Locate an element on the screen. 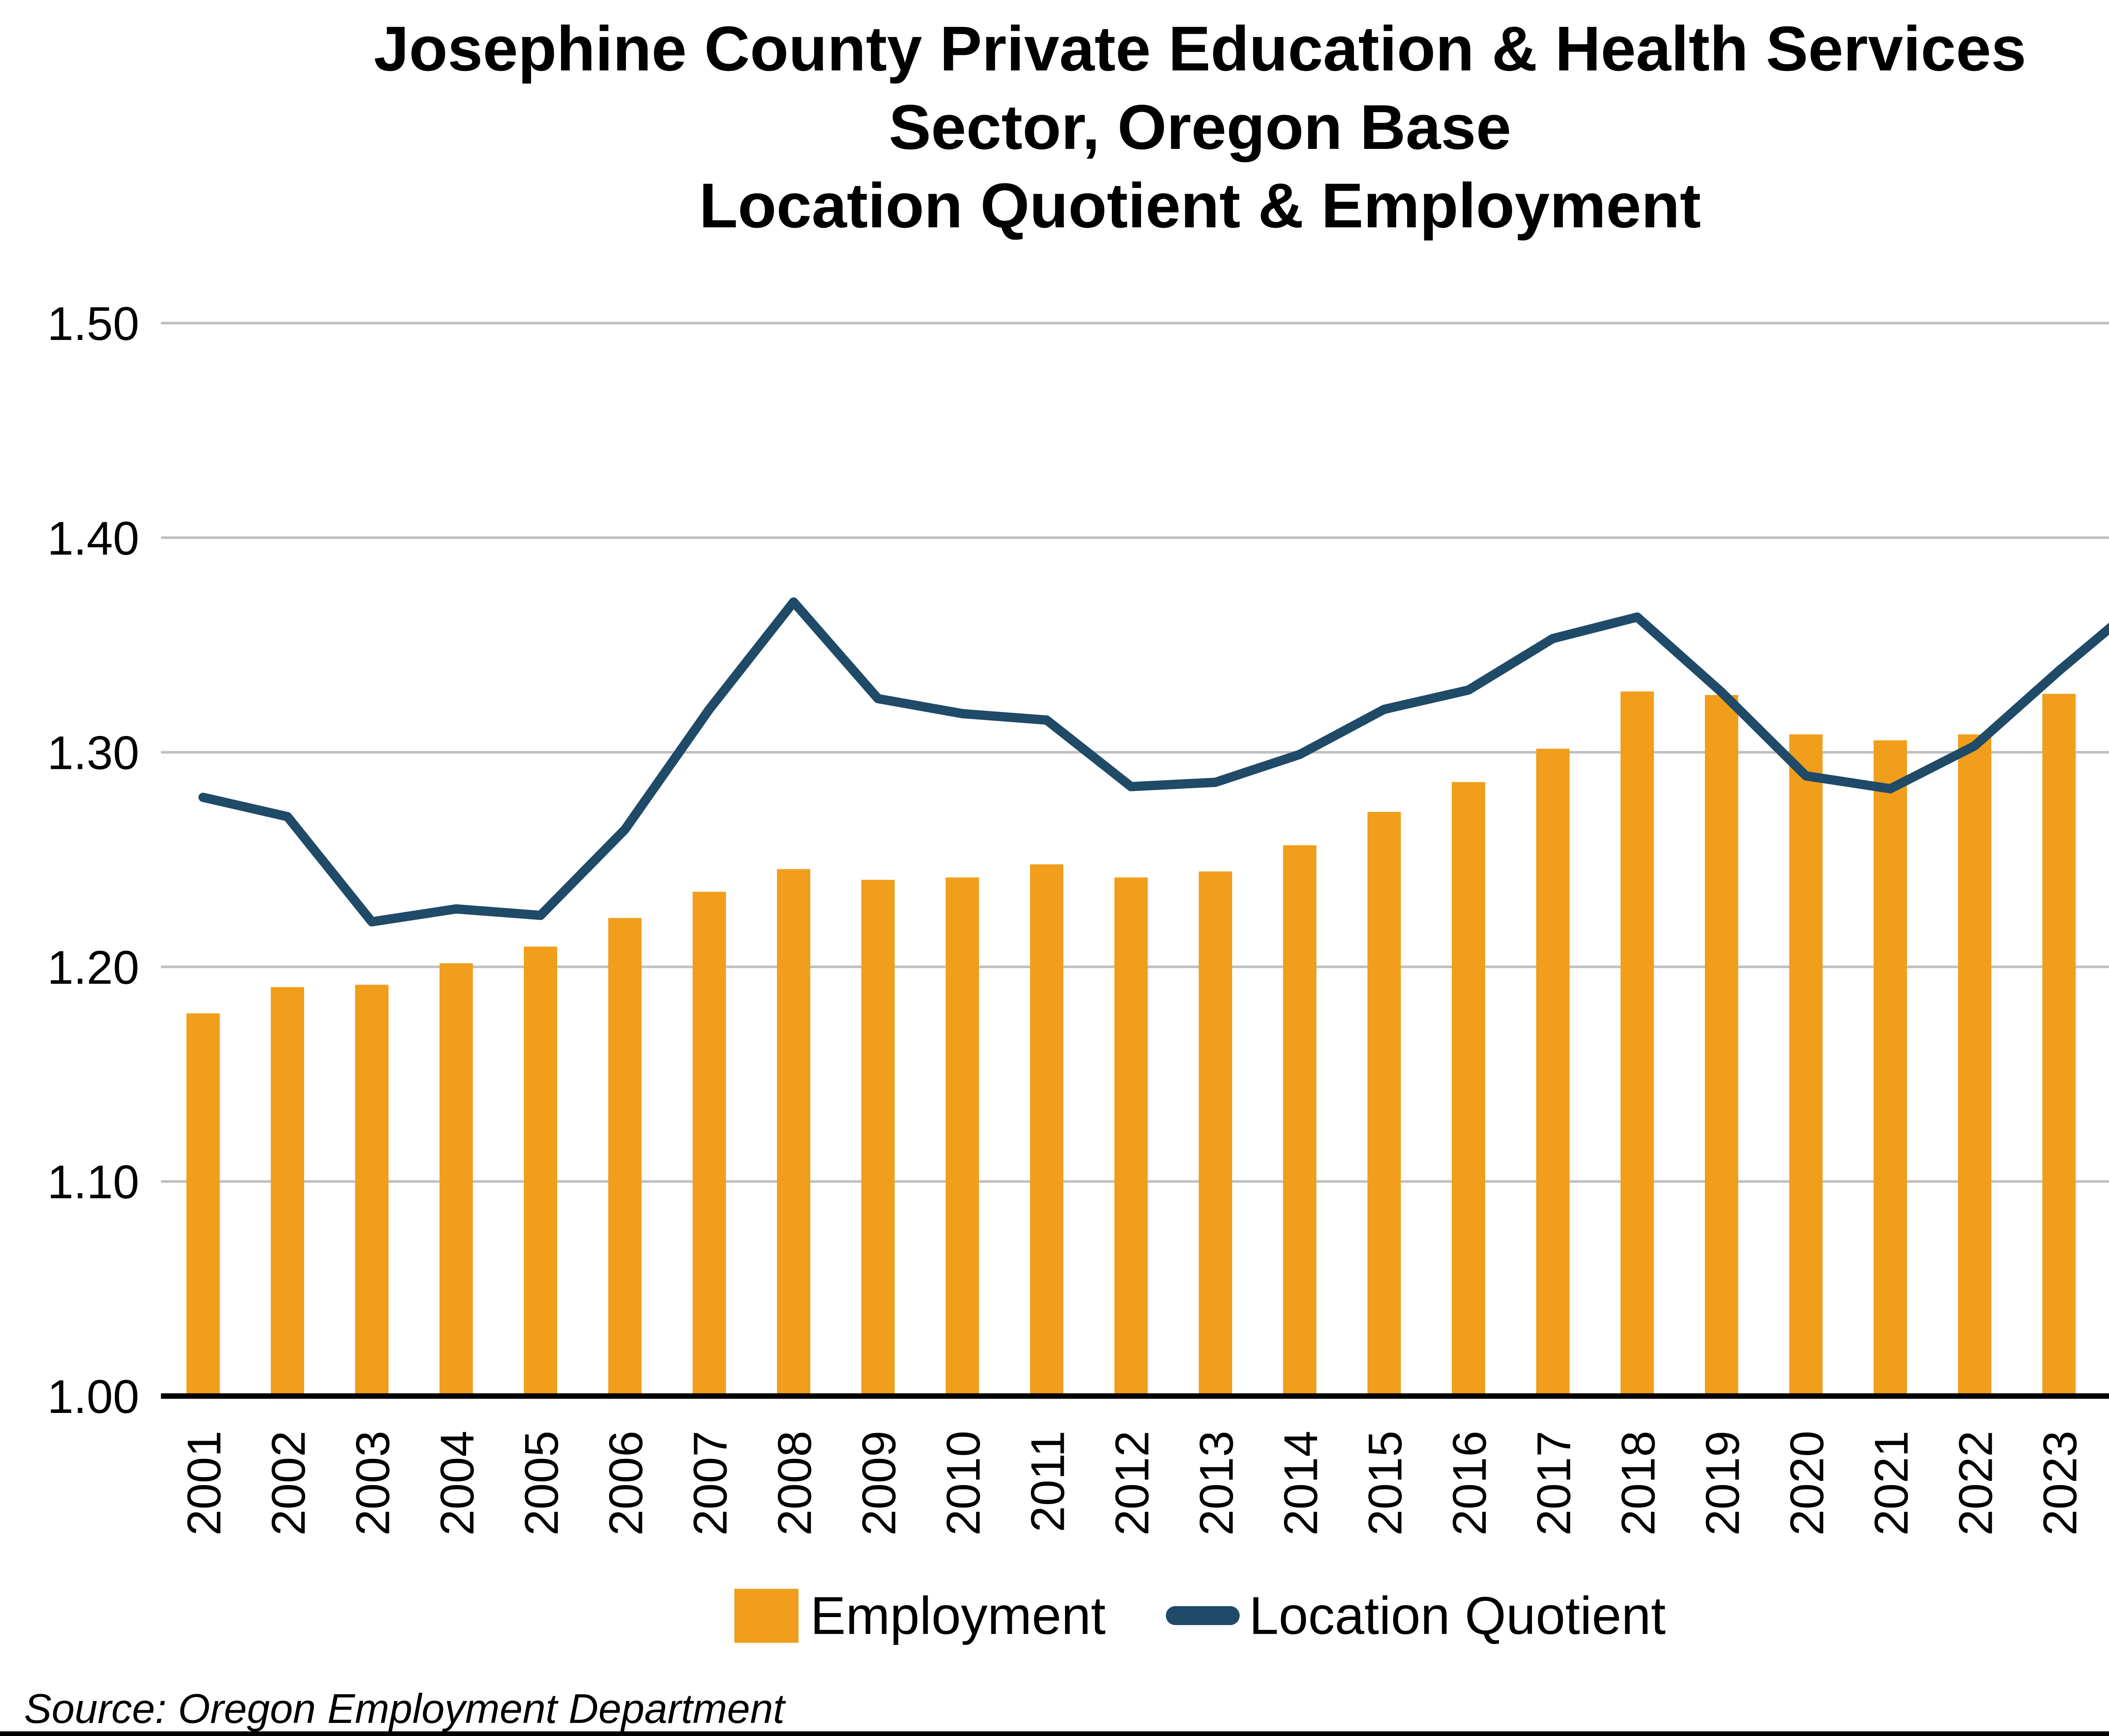 The height and width of the screenshot is (1736, 2109). x-axis-year-label: 2006 is located at coordinates (626, 1484).